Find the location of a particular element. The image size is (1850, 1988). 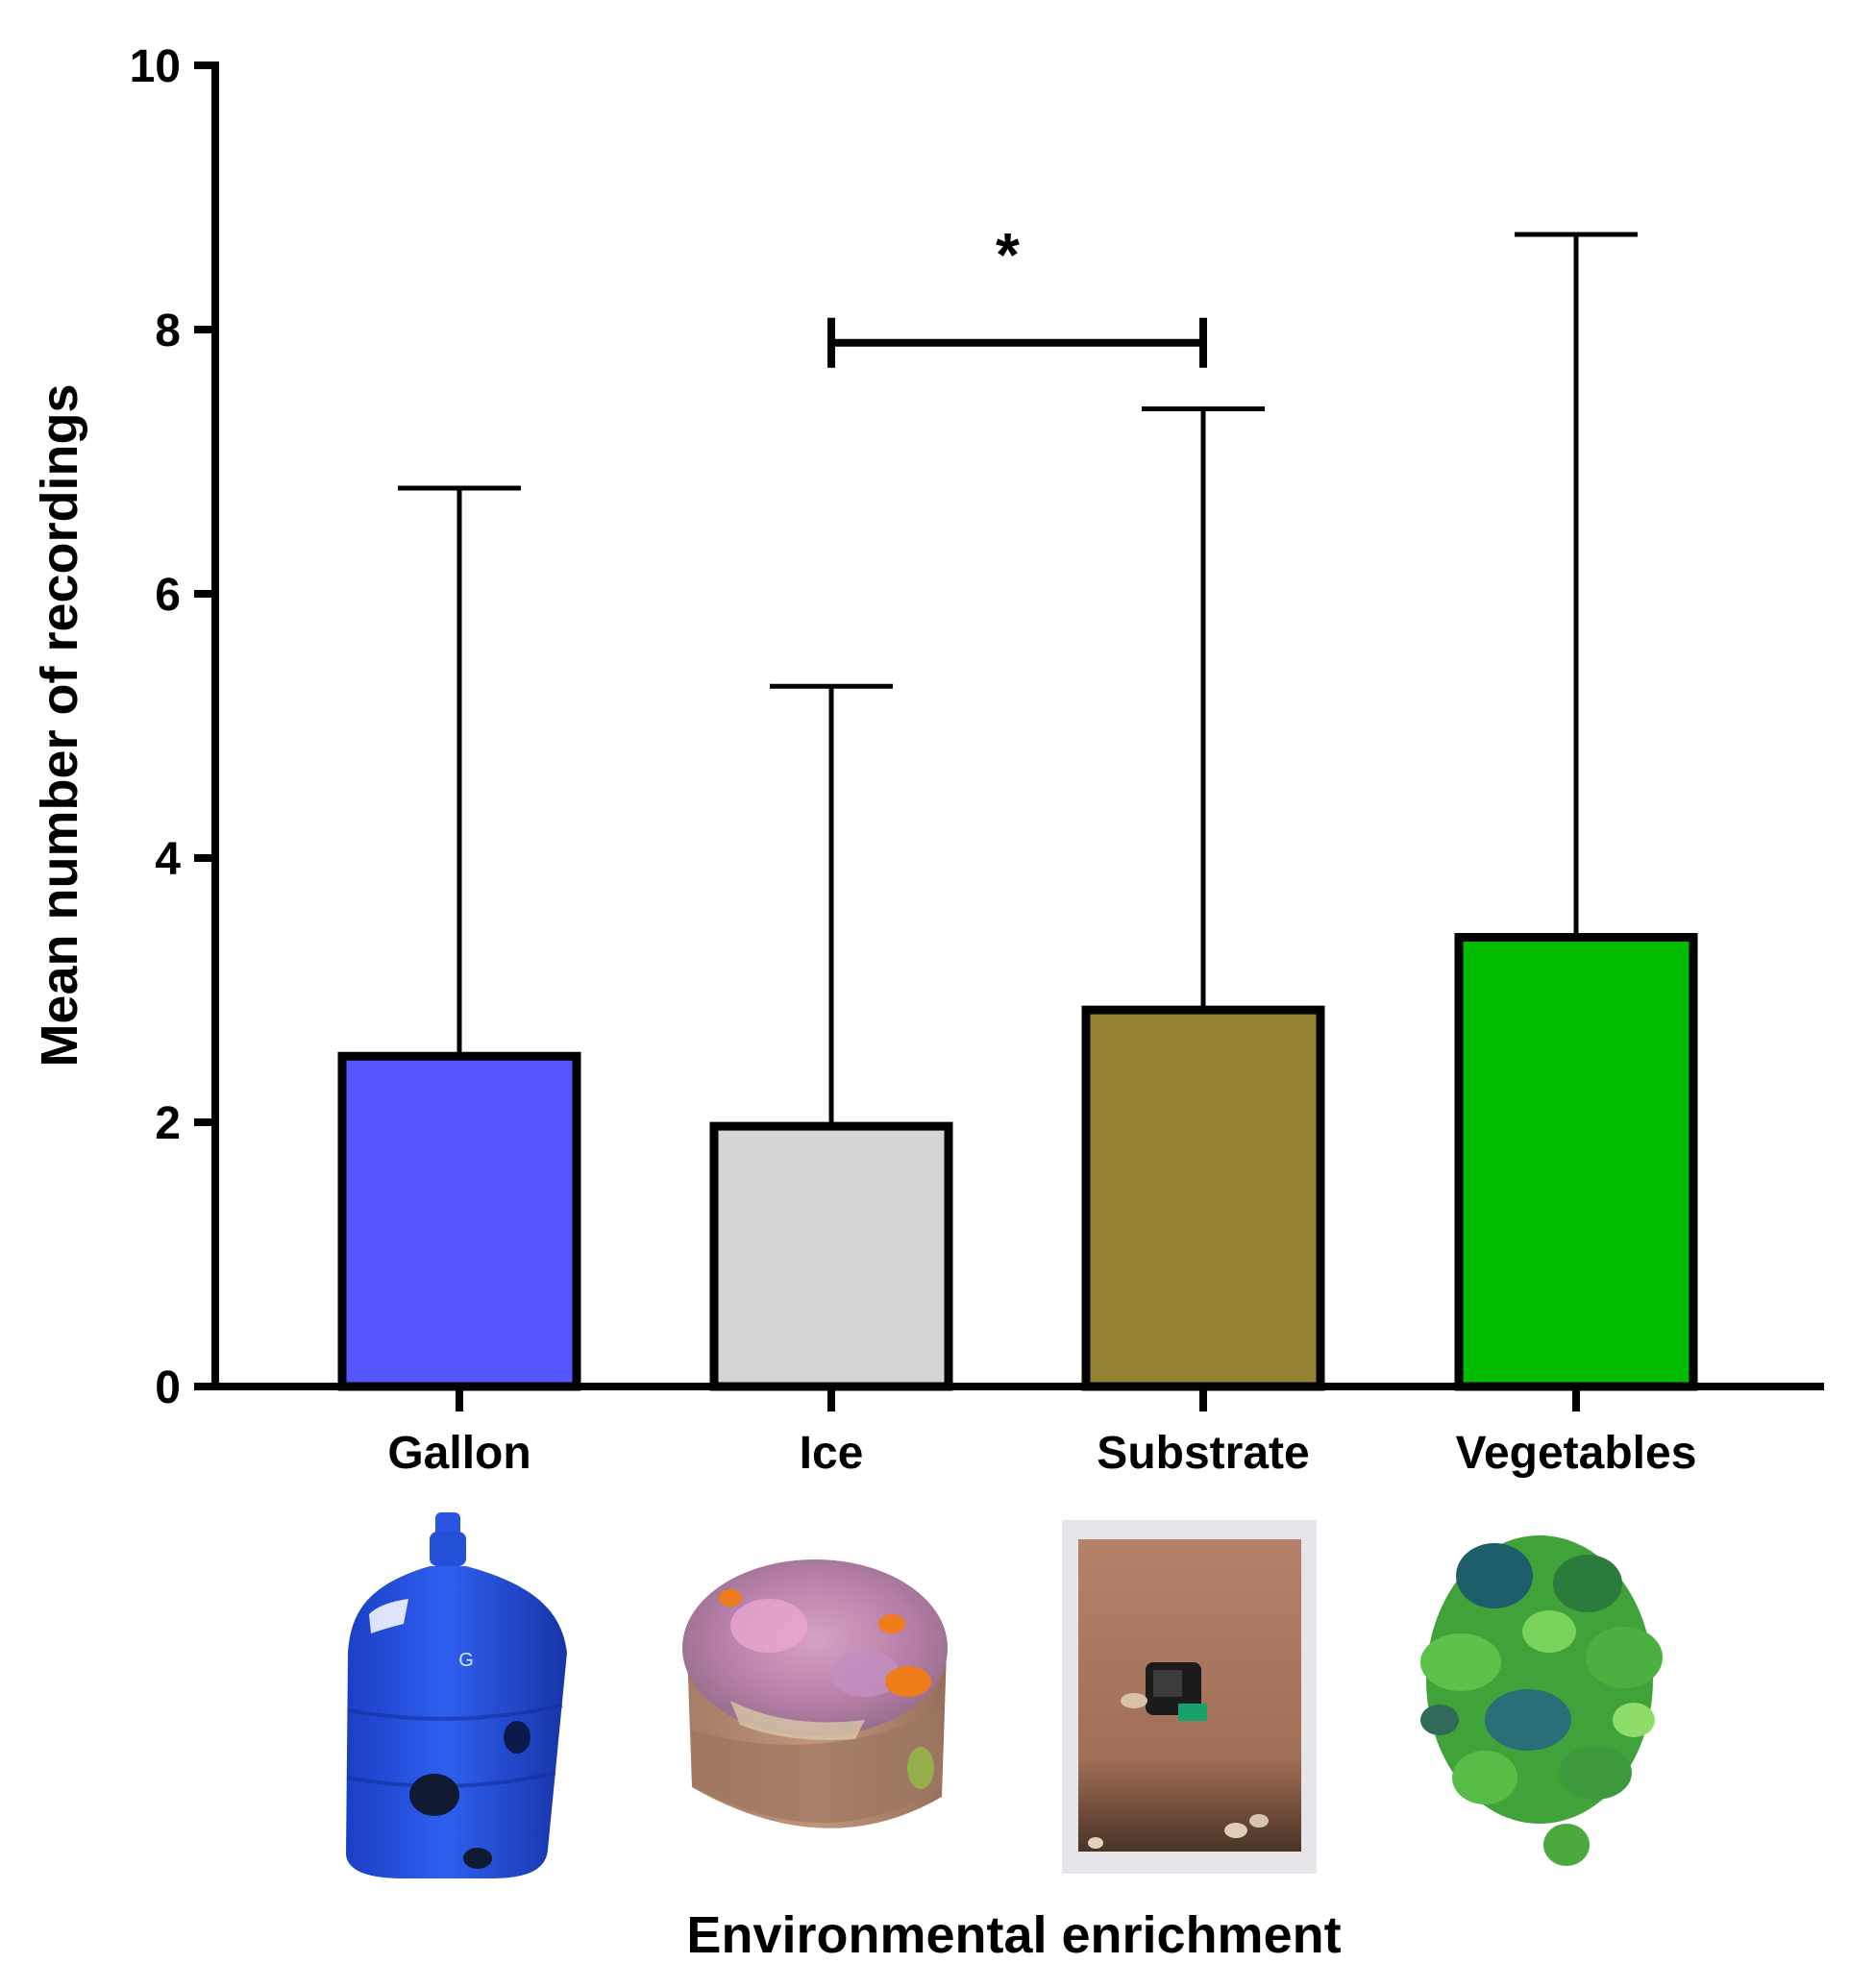

x-tick-label-gallon: Gallon is located at coordinates (458, 1453).